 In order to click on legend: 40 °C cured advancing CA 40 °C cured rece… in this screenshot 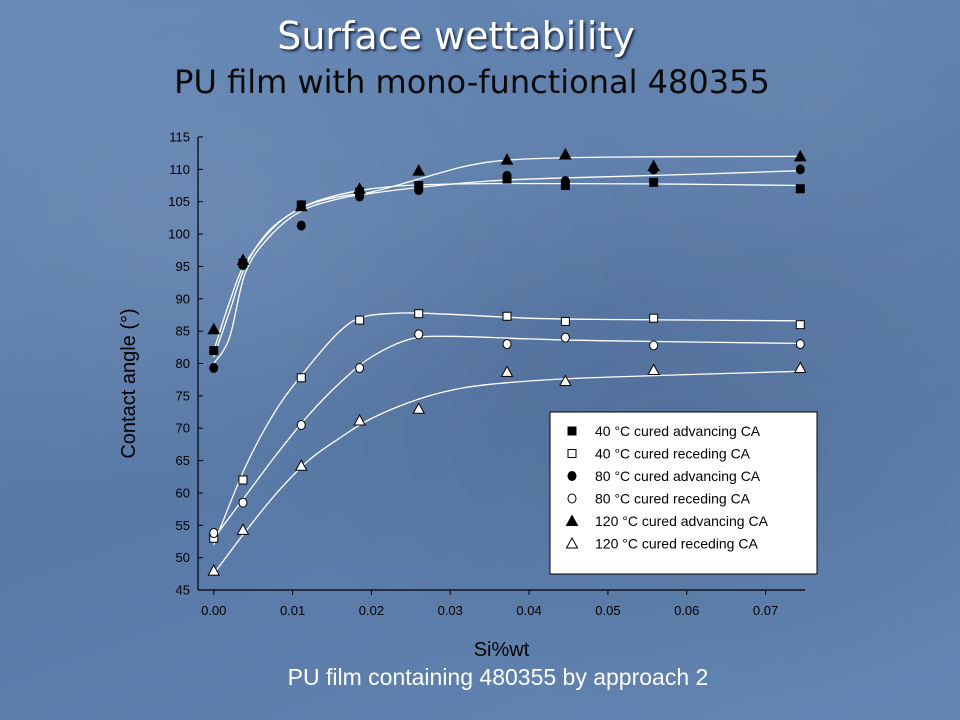, I will do `click(683, 493)`.